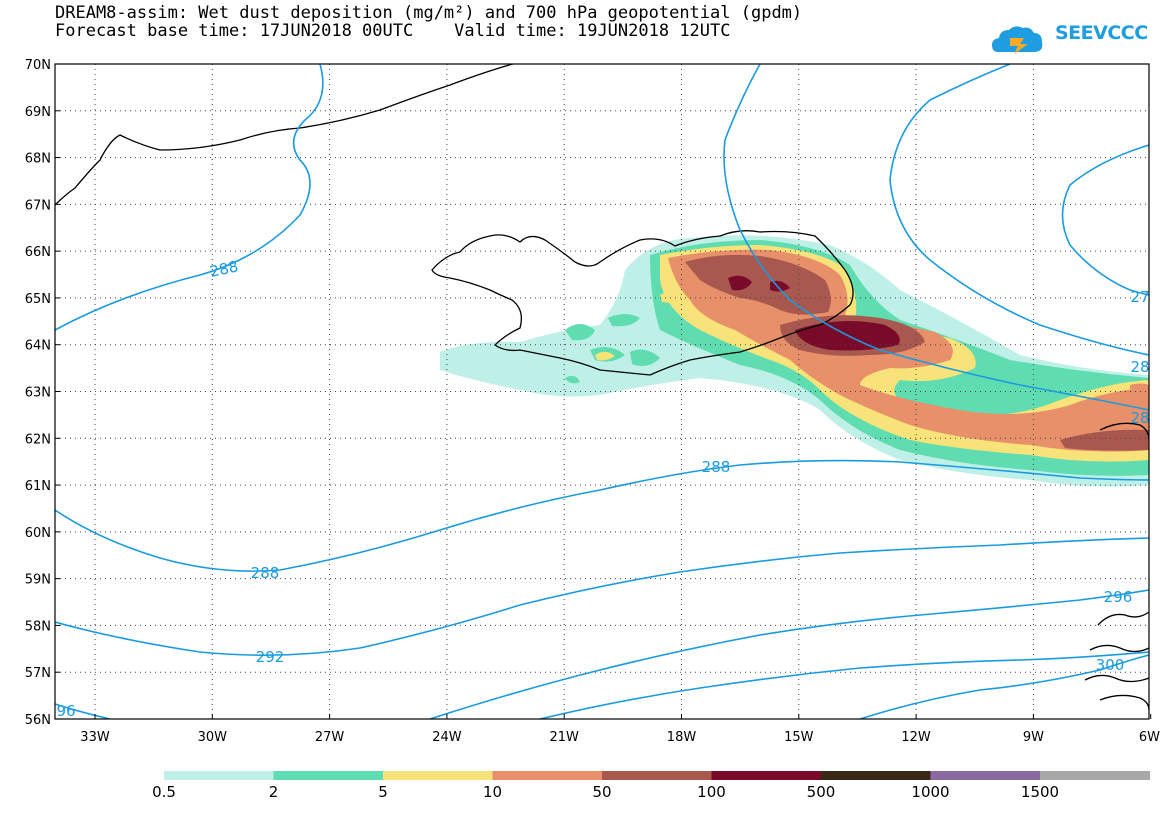  I want to click on longitude-label: 18W, so click(682, 737).